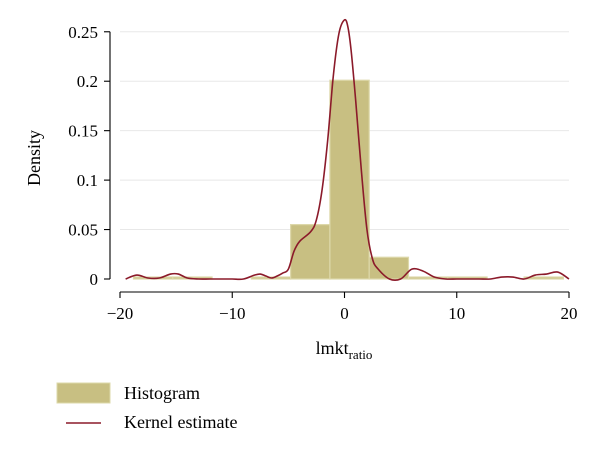 The height and width of the screenshot is (453, 600). What do you see at coordinates (162, 393) in the screenshot?
I see `legend-histogram-label: Histogram` at bounding box center [162, 393].